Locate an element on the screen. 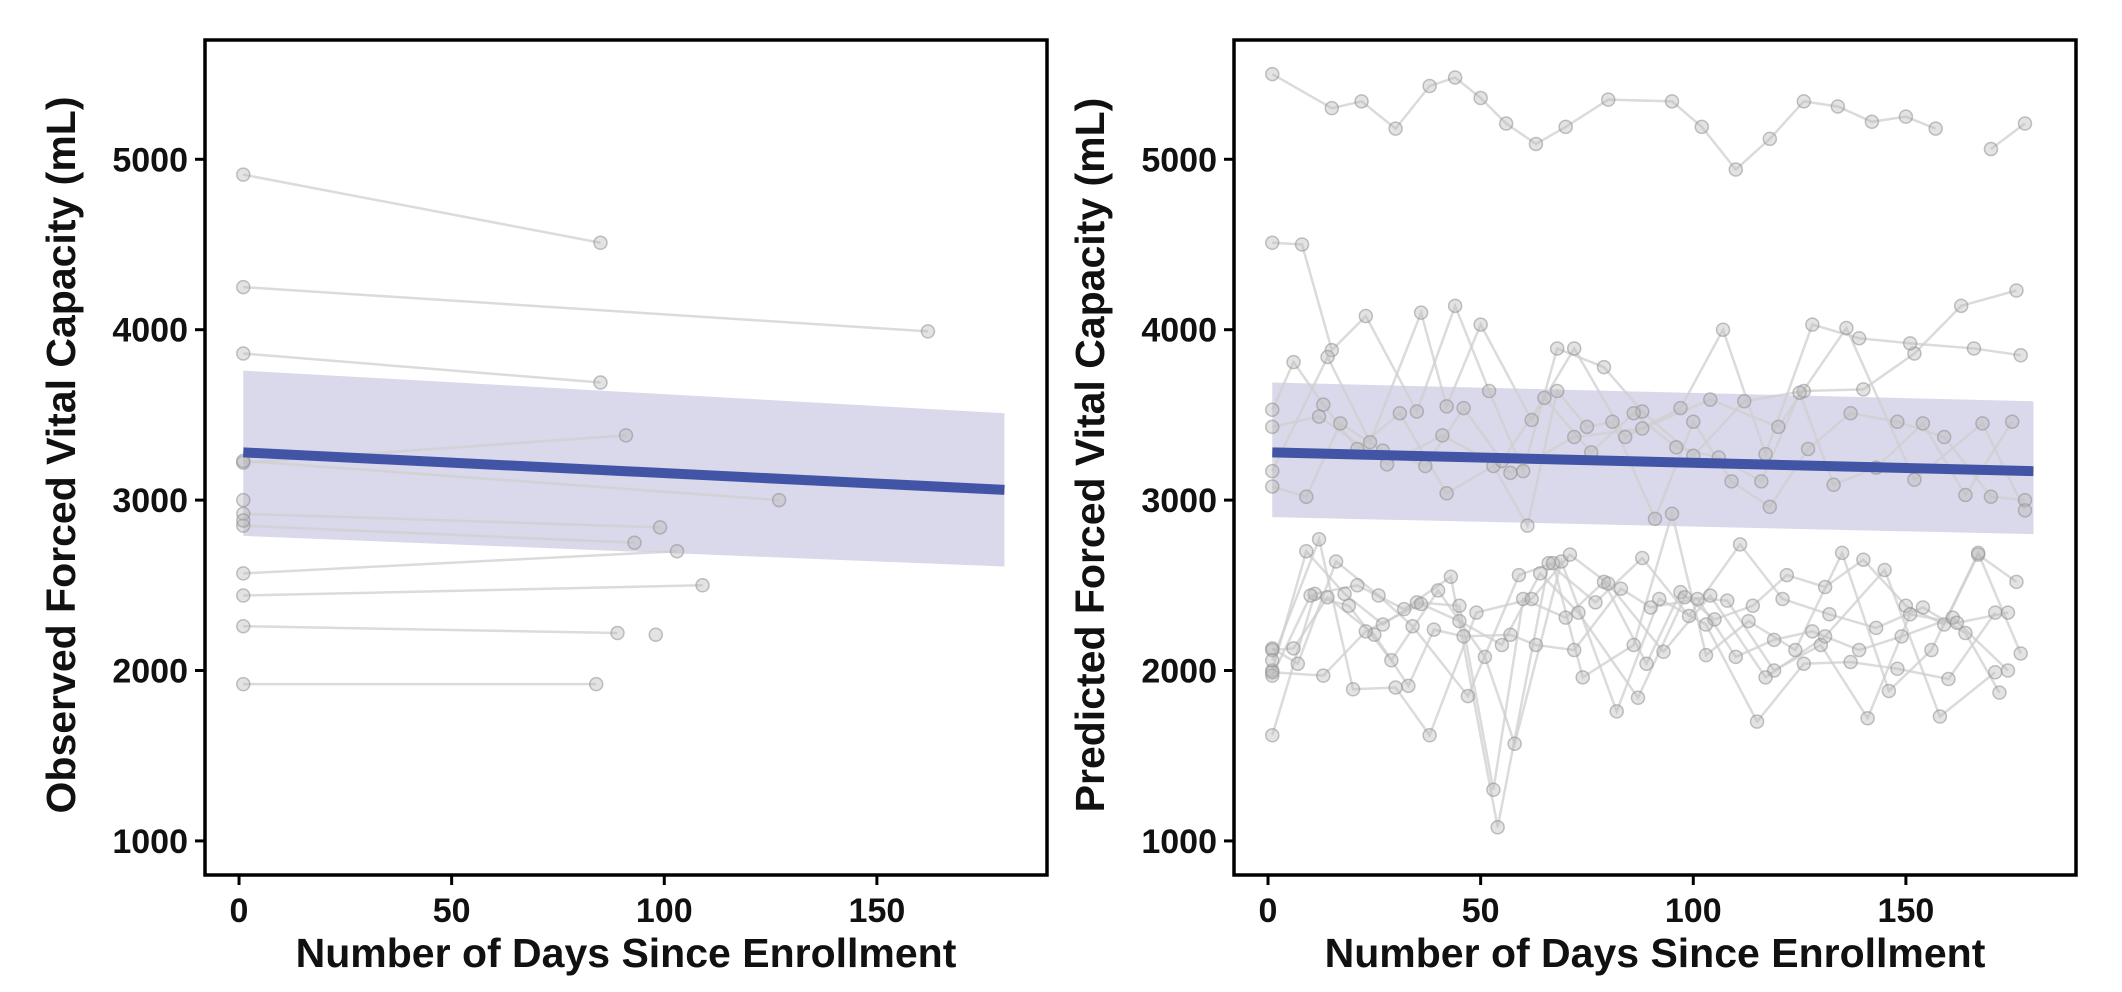  x-tick-label: 100 is located at coordinates (1693, 911).